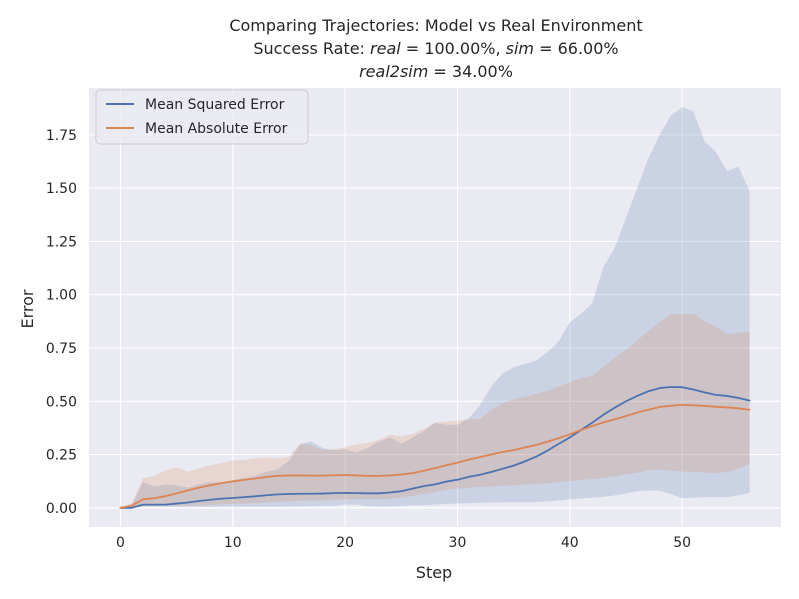 Image resolution: width=799 pixels, height=599 pixels. What do you see at coordinates (61, 136) in the screenshot?
I see `y-tick-label: 1.75` at bounding box center [61, 136].